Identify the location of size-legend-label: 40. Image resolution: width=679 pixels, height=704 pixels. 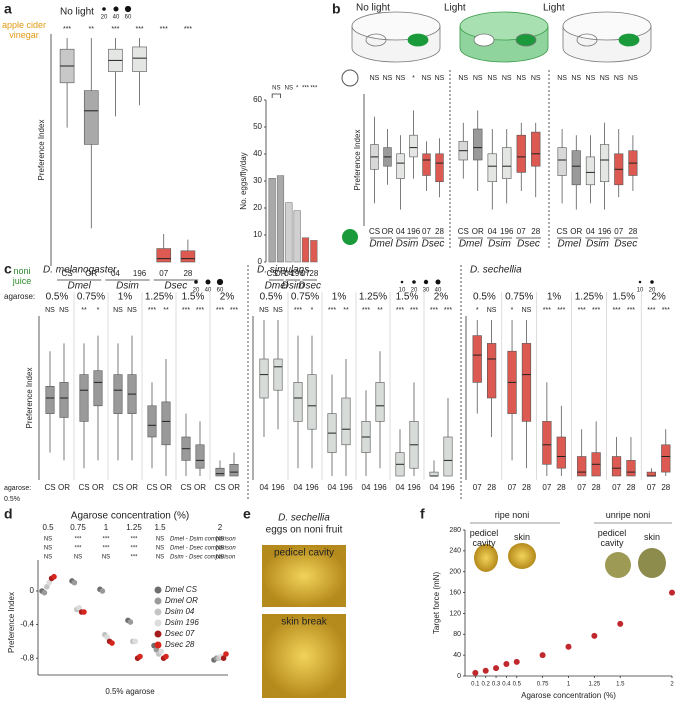
(116, 18).